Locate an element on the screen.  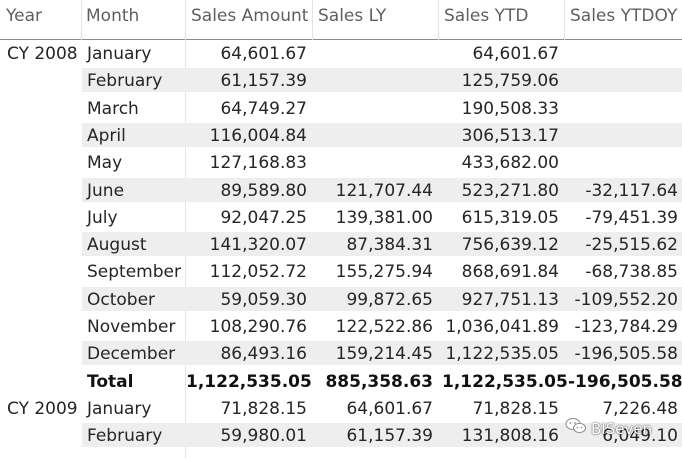
cell-sales-amount: 59,980.01 is located at coordinates (263, 436).